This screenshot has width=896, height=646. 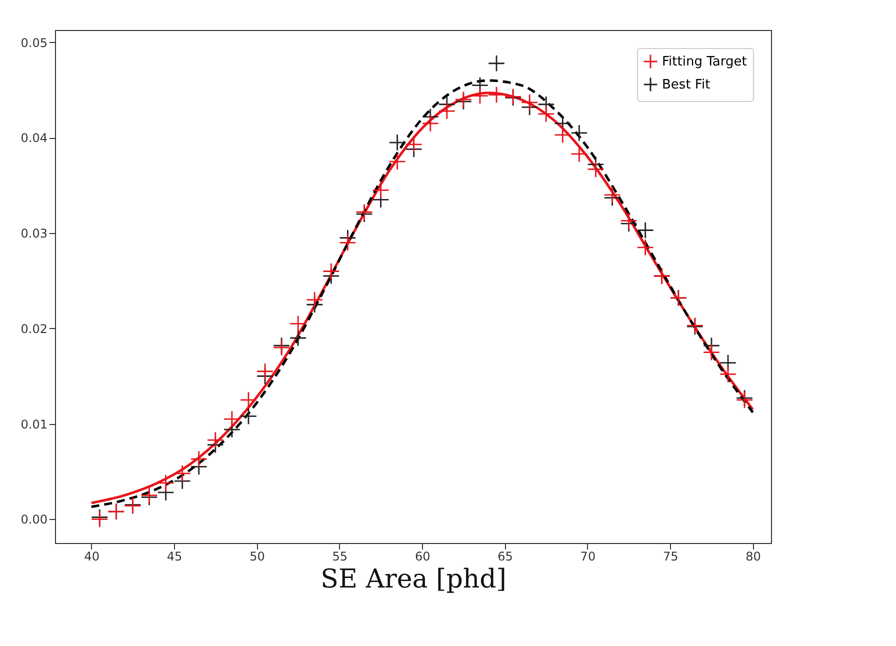 What do you see at coordinates (34, 138) in the screenshot?
I see `y-tick-label: 0.04` at bounding box center [34, 138].